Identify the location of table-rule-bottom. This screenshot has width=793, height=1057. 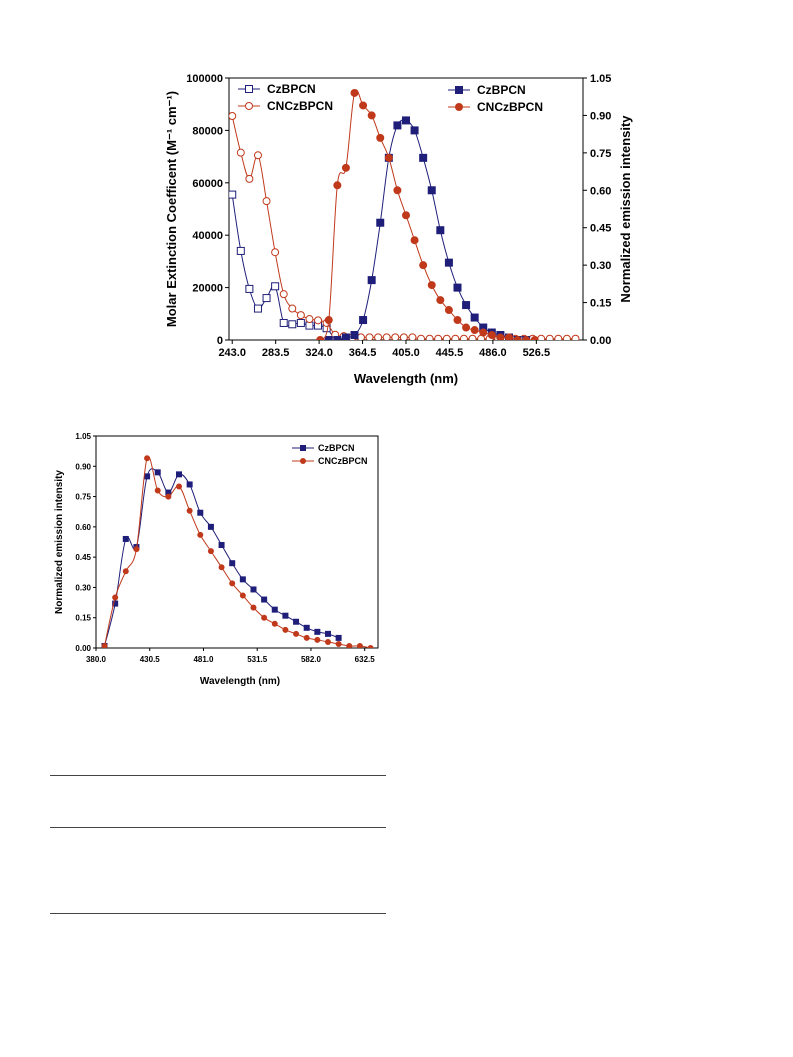
(218, 913).